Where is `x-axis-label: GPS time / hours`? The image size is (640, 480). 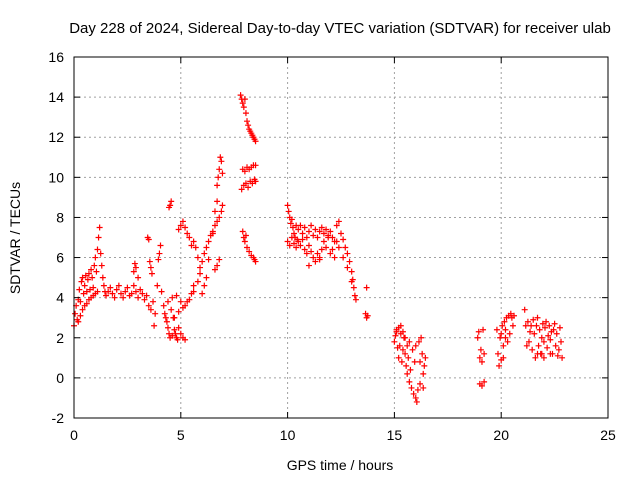
x-axis-label: GPS time / hours is located at coordinates (340, 465).